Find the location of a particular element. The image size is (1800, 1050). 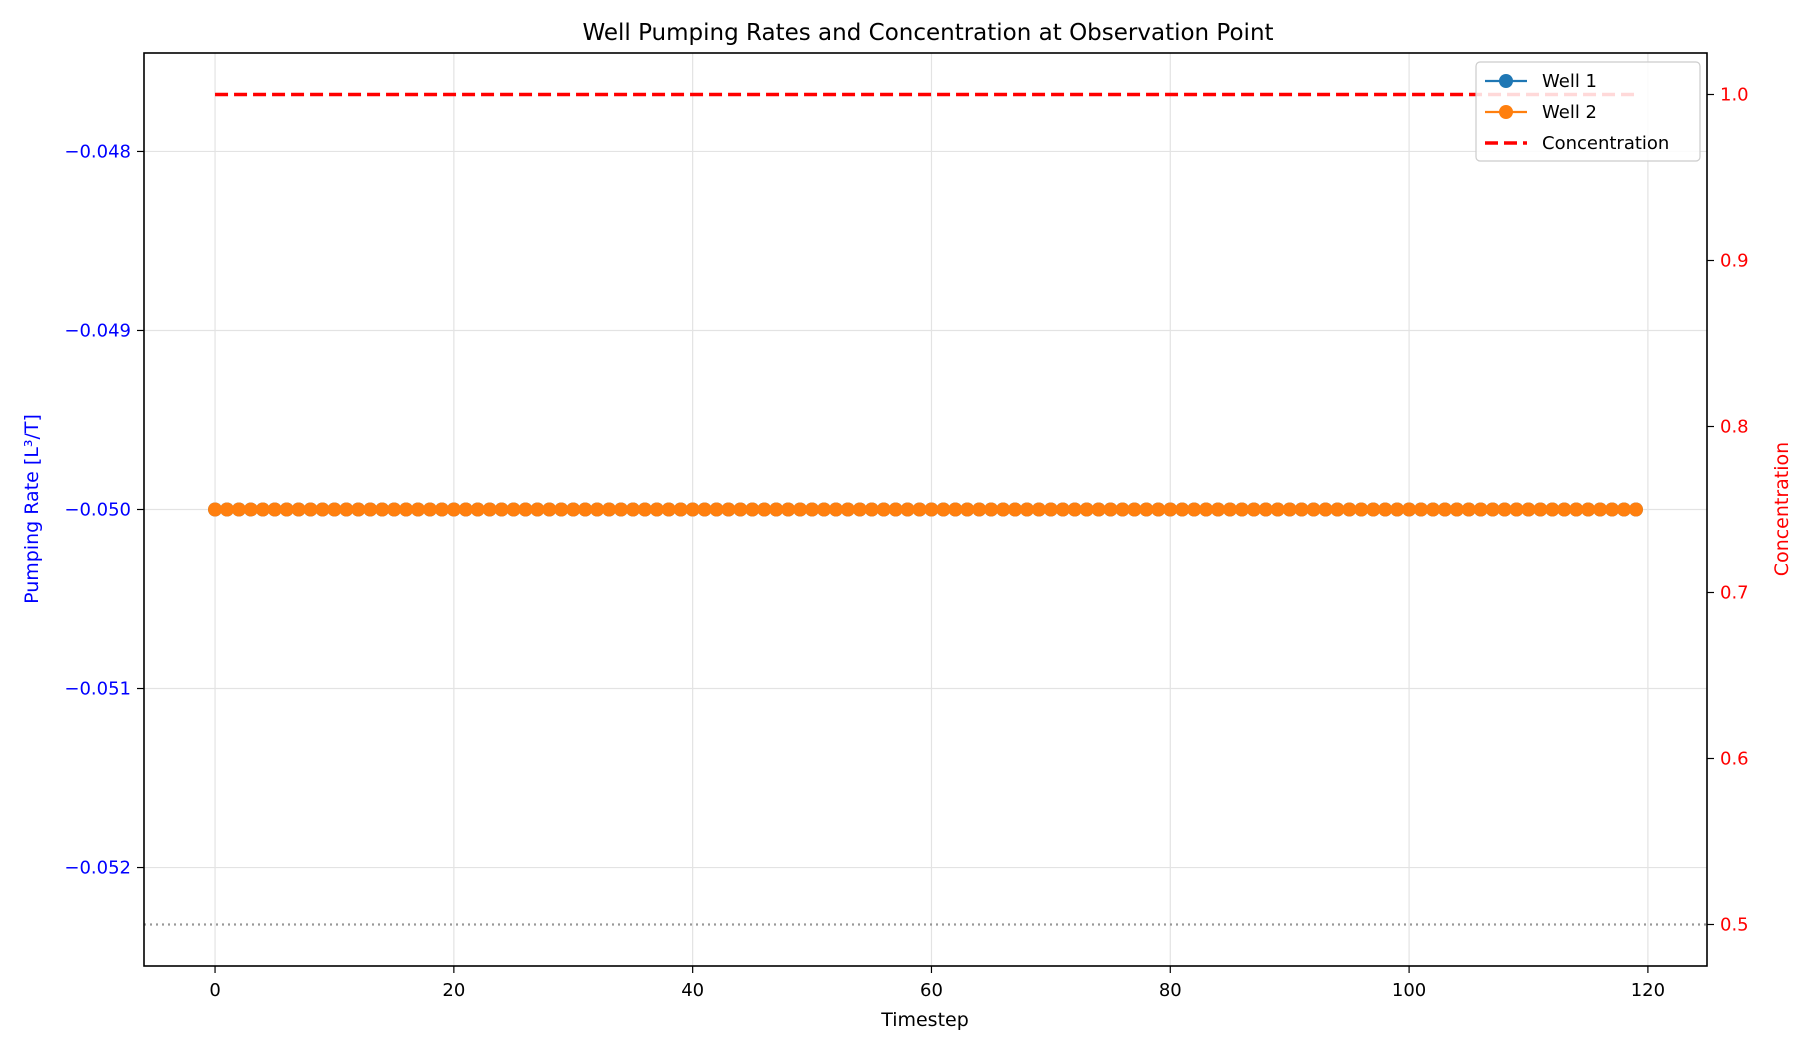

y-right-tick-label: 0.8 is located at coordinates (1734, 427).